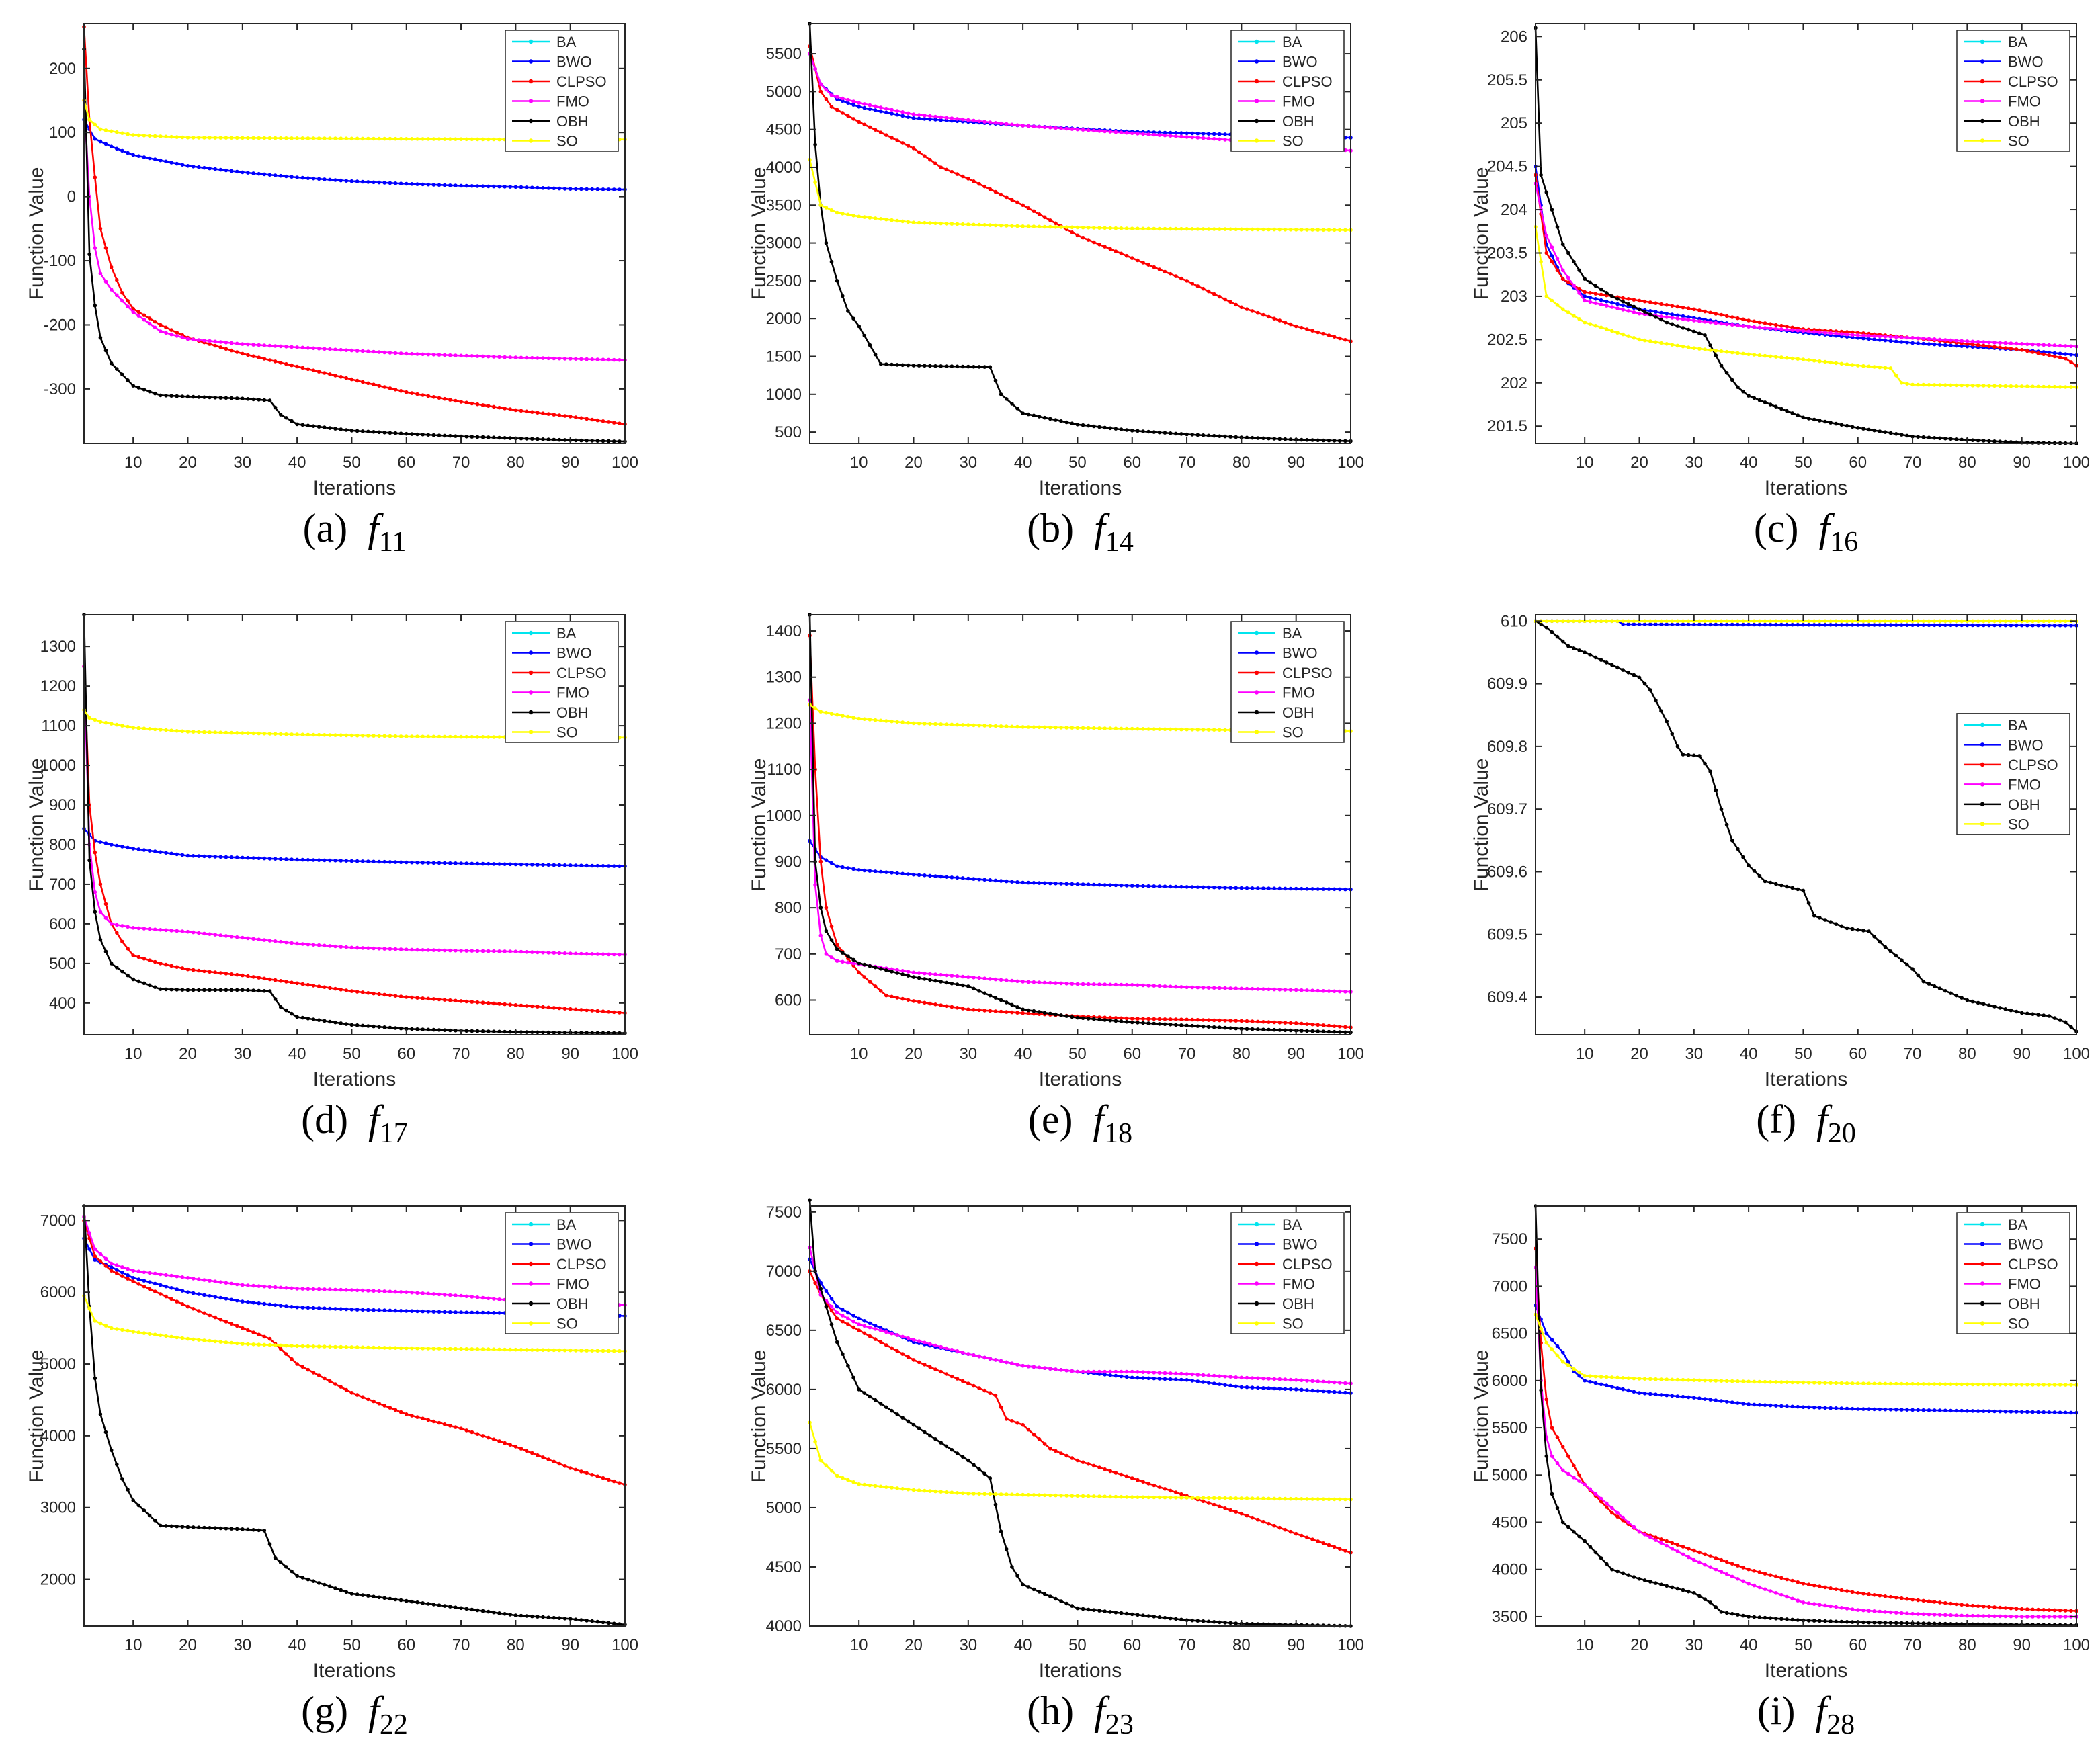 The image size is (2100, 1751). What do you see at coordinates (1270, 1224) in the screenshot?
I see `legend-item-ba: BA` at bounding box center [1270, 1224].